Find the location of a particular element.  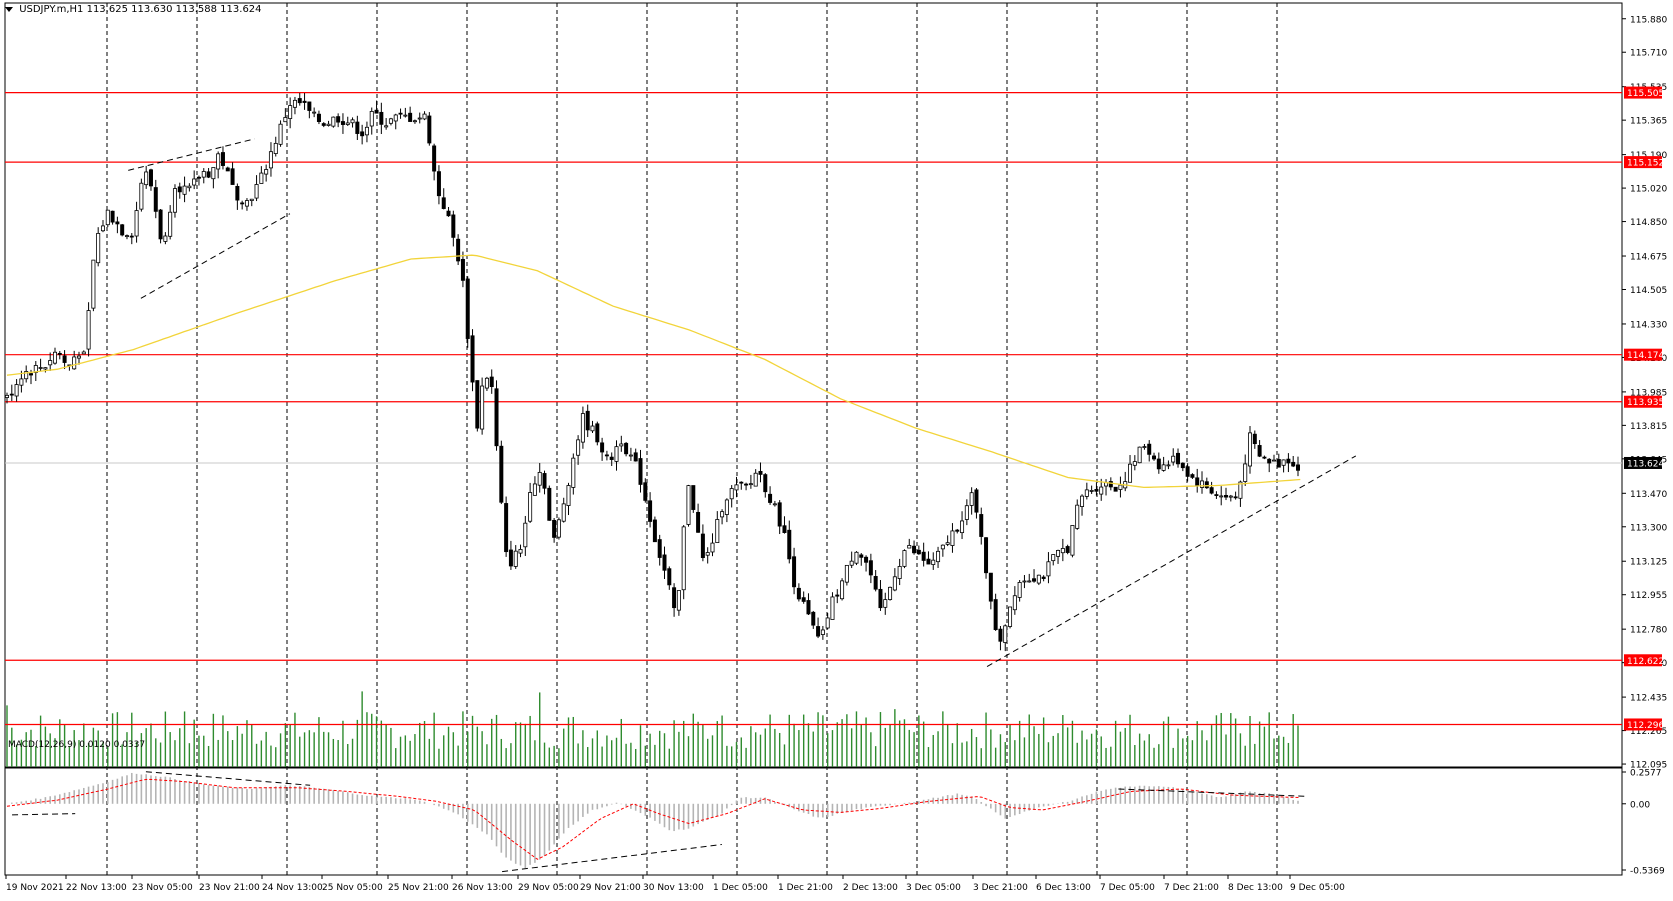

chart-menu-triangle-icon is located at coordinates (9, 9).